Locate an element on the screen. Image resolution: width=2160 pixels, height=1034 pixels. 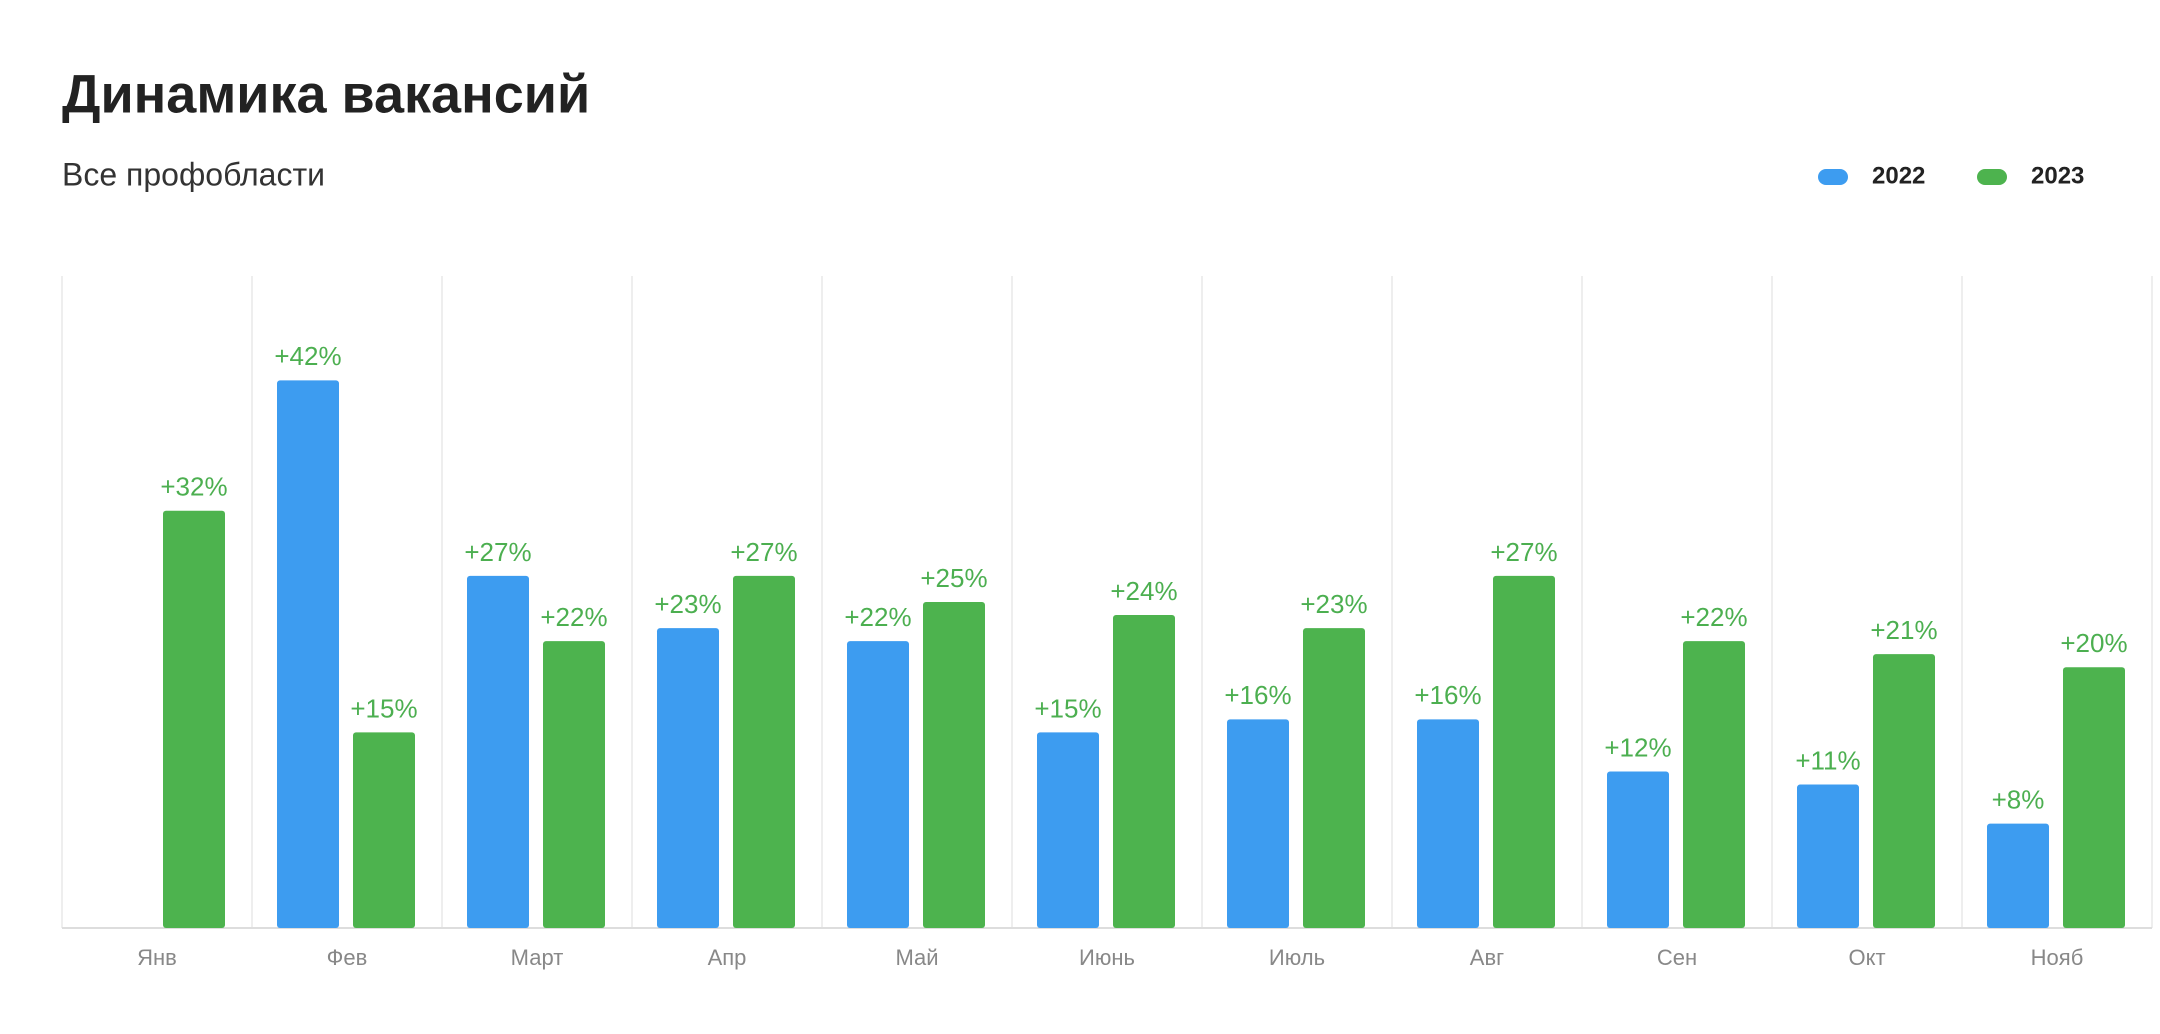
value-label: +24% is located at coordinates (1143, 591).